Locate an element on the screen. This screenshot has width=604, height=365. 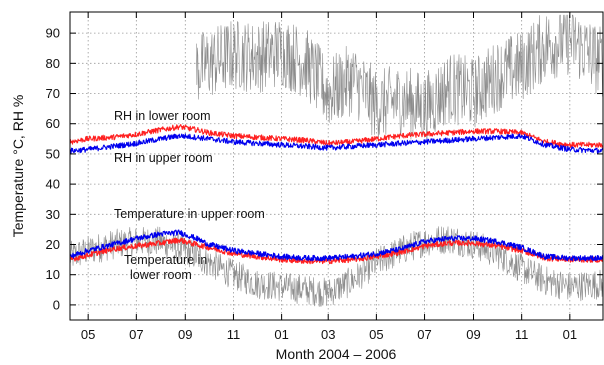
y-tick-label: 80 is located at coordinates (53, 63).